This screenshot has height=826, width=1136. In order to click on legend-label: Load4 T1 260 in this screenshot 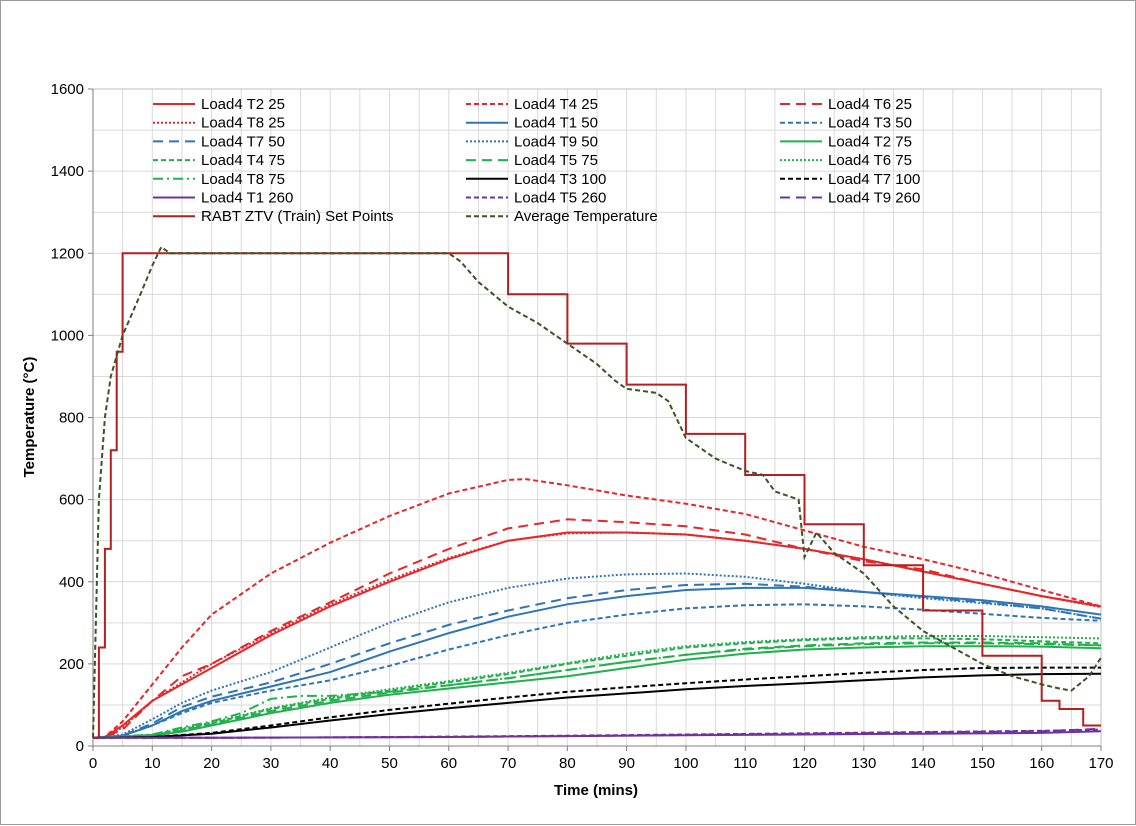, I will do `click(247, 198)`.